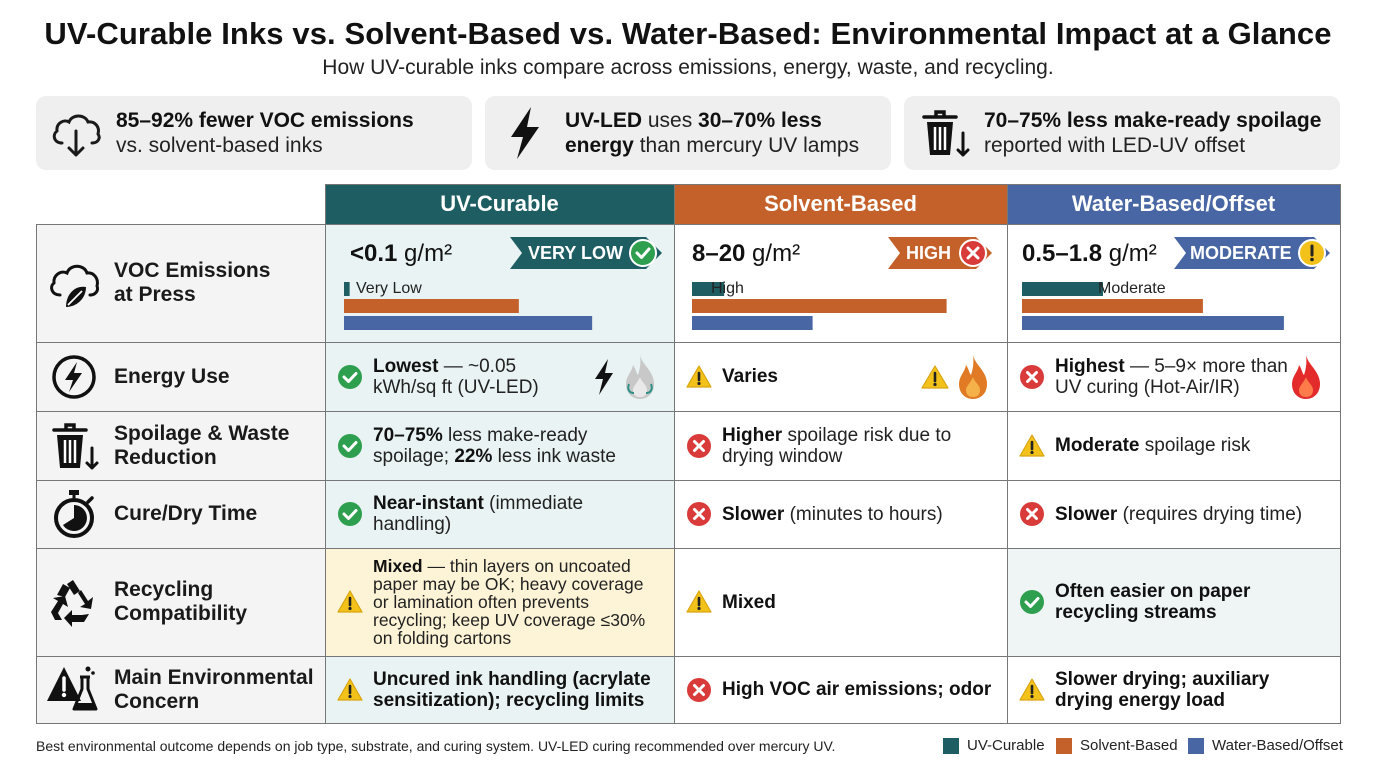  Describe the element at coordinates (752, 435) in the screenshot. I see `cell-text-bold: Higher` at that location.